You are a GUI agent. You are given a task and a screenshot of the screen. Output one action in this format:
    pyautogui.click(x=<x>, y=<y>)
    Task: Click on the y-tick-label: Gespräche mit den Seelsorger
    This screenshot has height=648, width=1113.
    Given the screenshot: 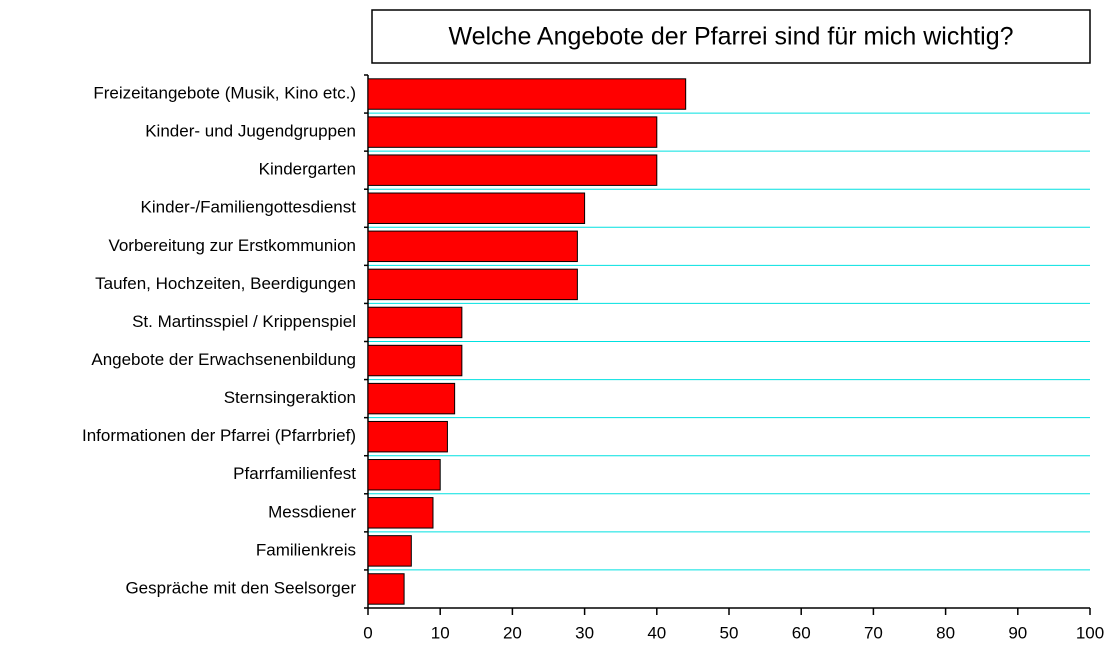 What is the action you would take?
    pyautogui.click(x=240, y=587)
    